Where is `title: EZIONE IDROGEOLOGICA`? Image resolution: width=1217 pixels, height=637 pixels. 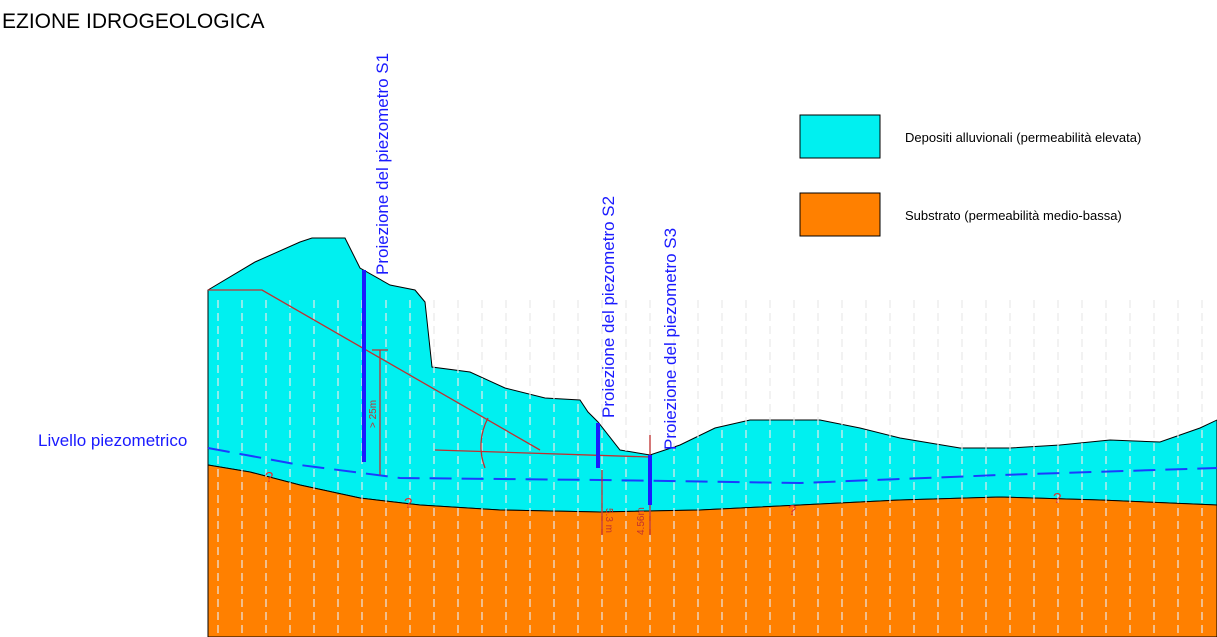 title: EZIONE IDROGEOLOGICA is located at coordinates (133, 21).